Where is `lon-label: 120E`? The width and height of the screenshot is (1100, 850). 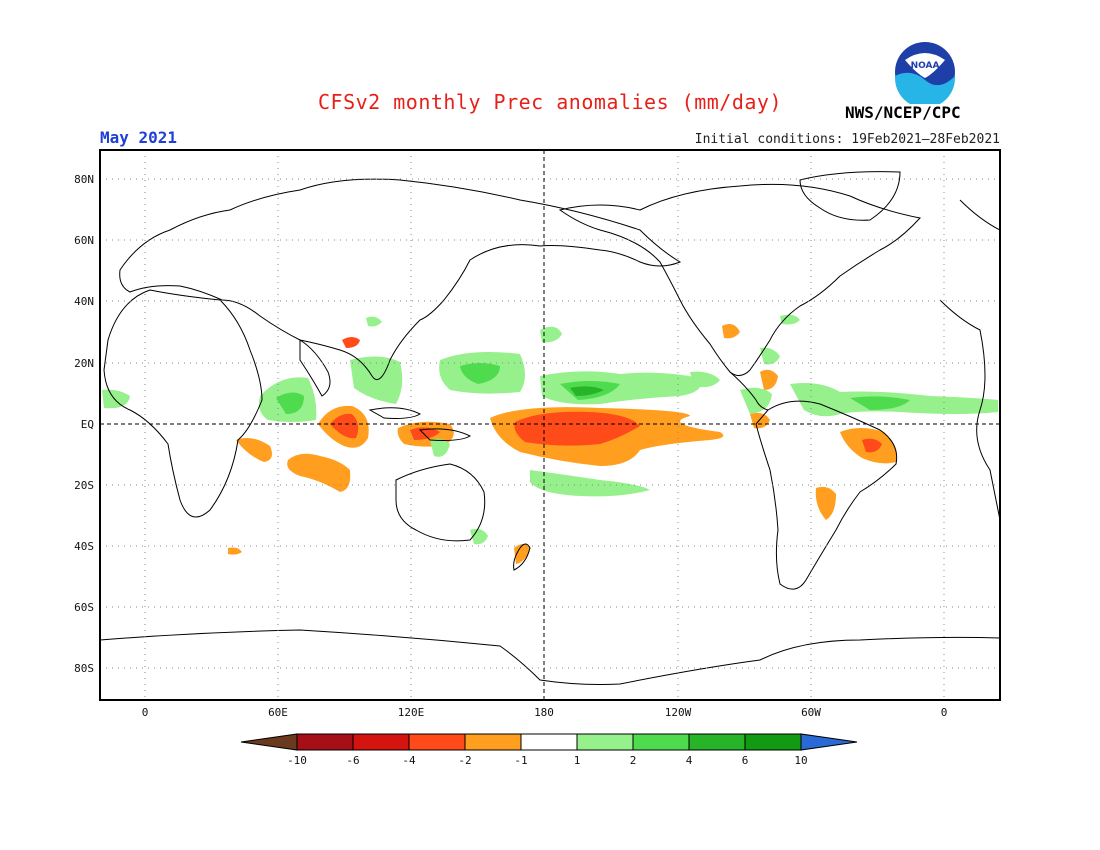 lon-label: 120E is located at coordinates (411, 712).